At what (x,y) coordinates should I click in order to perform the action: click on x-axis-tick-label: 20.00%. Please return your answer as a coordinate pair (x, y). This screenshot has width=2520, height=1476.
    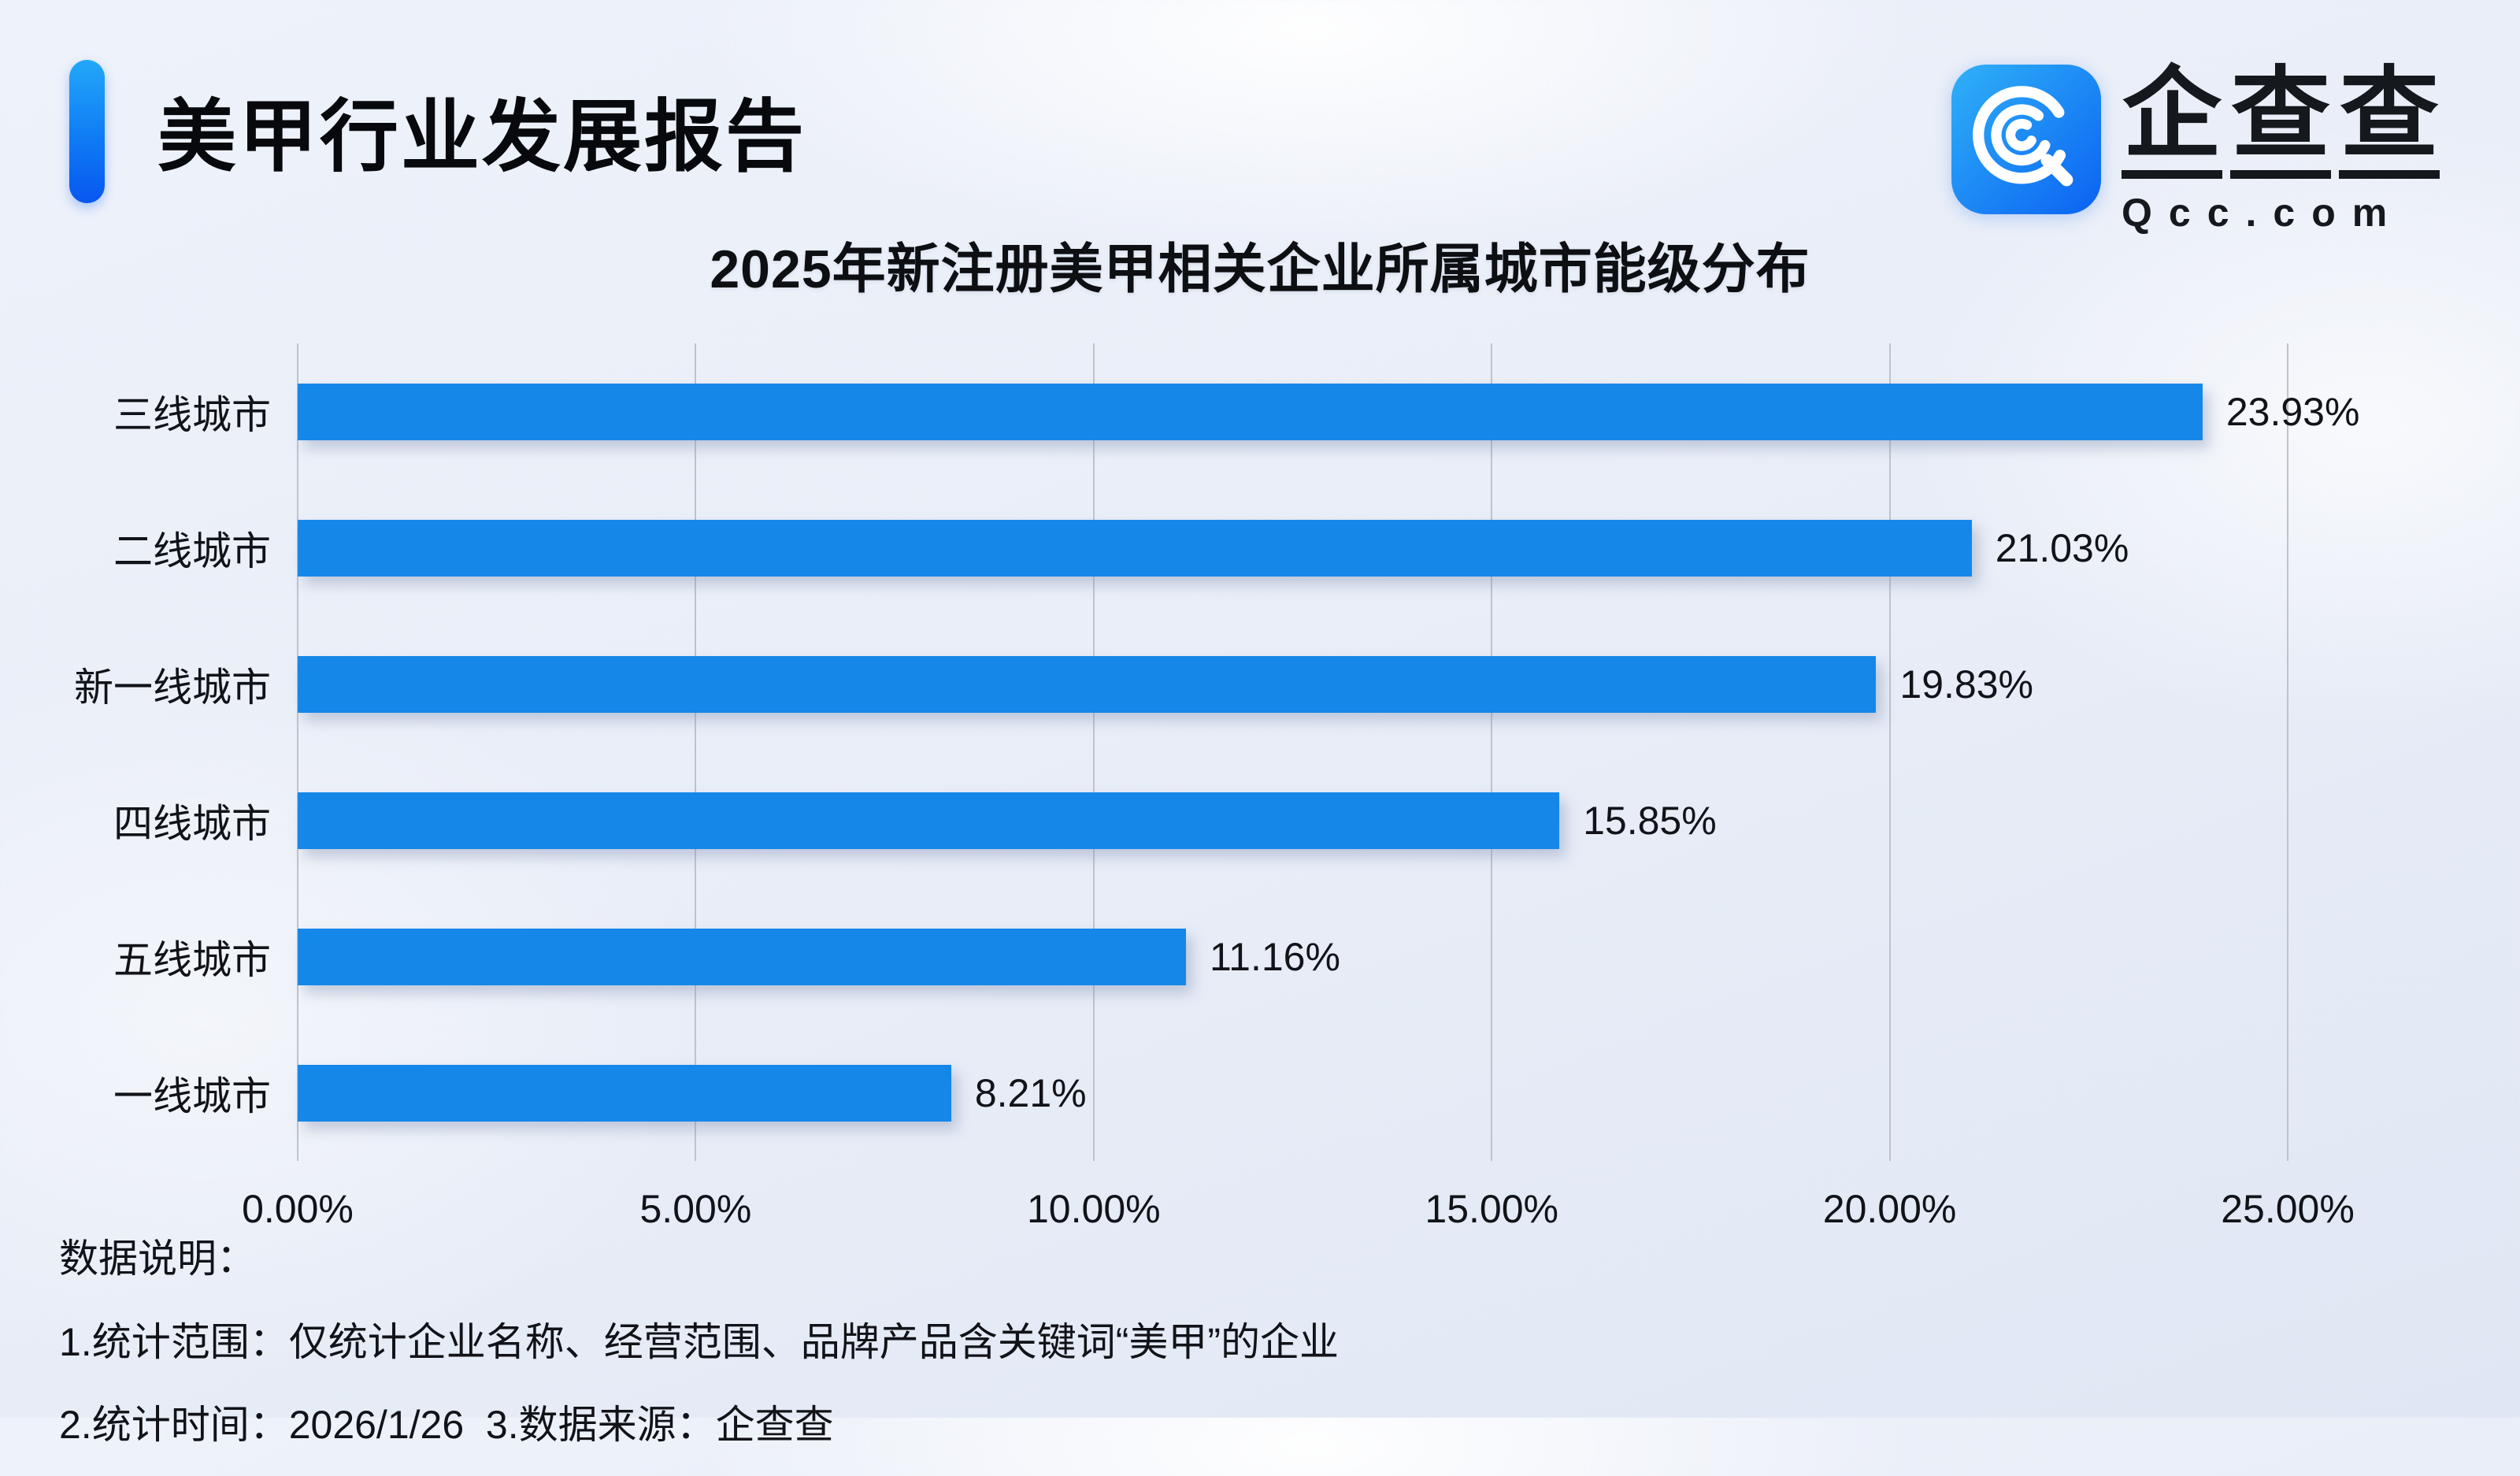
    Looking at the image, I should click on (1889, 1209).